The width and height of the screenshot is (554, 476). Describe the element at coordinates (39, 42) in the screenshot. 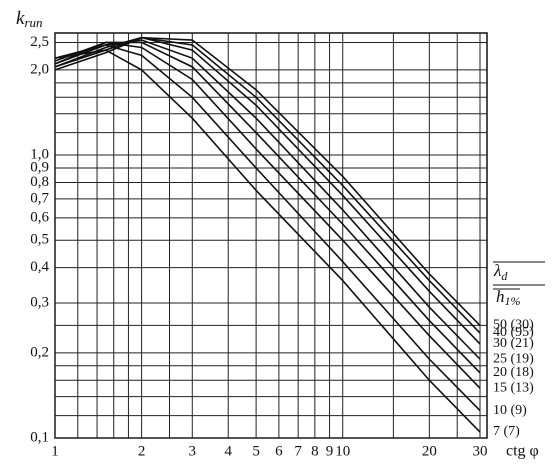

I see `y-tick-label: 2,5` at that location.